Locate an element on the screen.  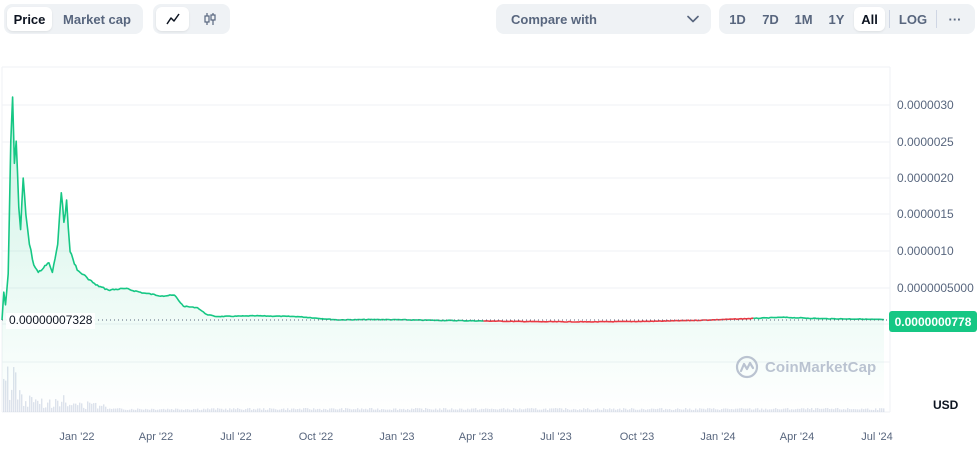
y-tick-label: 0.0000010 is located at coordinates (925, 251).